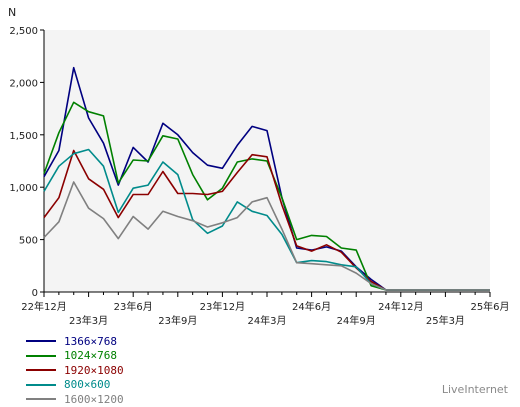  Describe the element at coordinates (400, 306) in the screenshot. I see `x-tick-label: 24年12月` at that location.